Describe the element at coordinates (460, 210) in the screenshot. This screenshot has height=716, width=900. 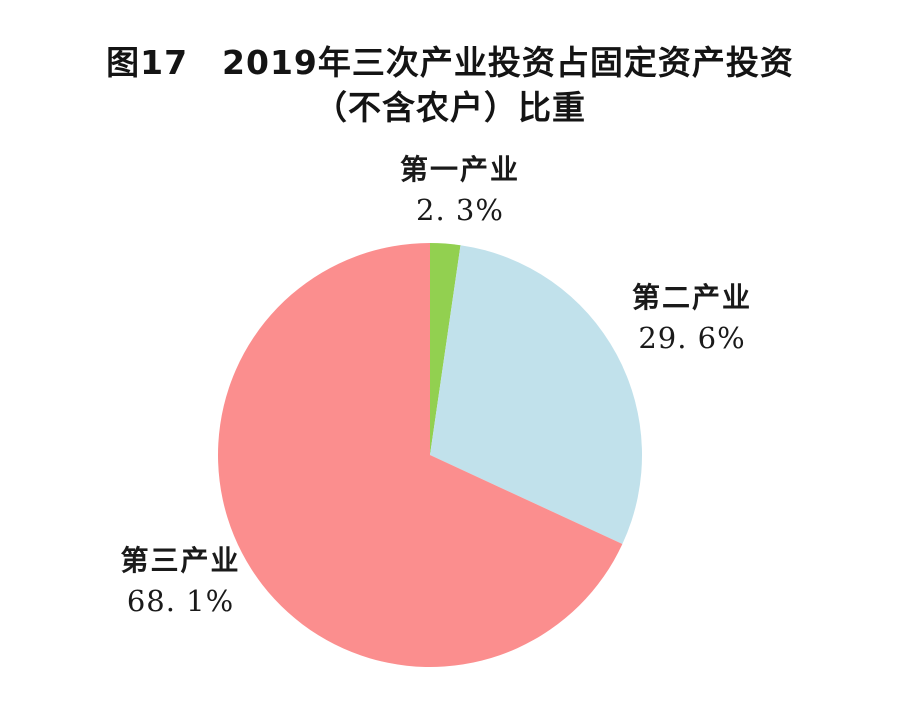
I see `slice-label-primary-value: 2. 3%` at that location.